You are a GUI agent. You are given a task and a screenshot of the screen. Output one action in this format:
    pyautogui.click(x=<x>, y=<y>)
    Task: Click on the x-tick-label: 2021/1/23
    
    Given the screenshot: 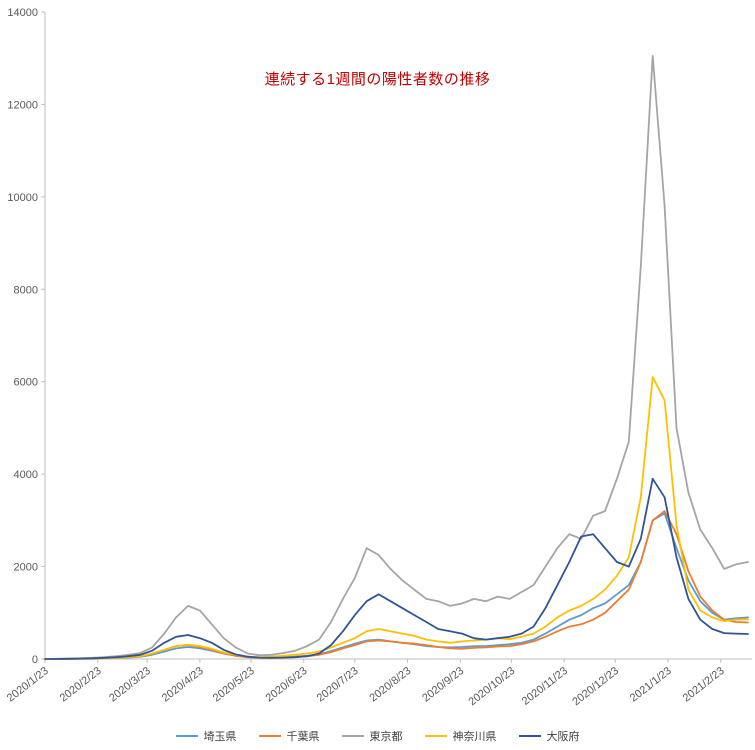 What is the action you would take?
    pyautogui.click(x=651, y=685)
    